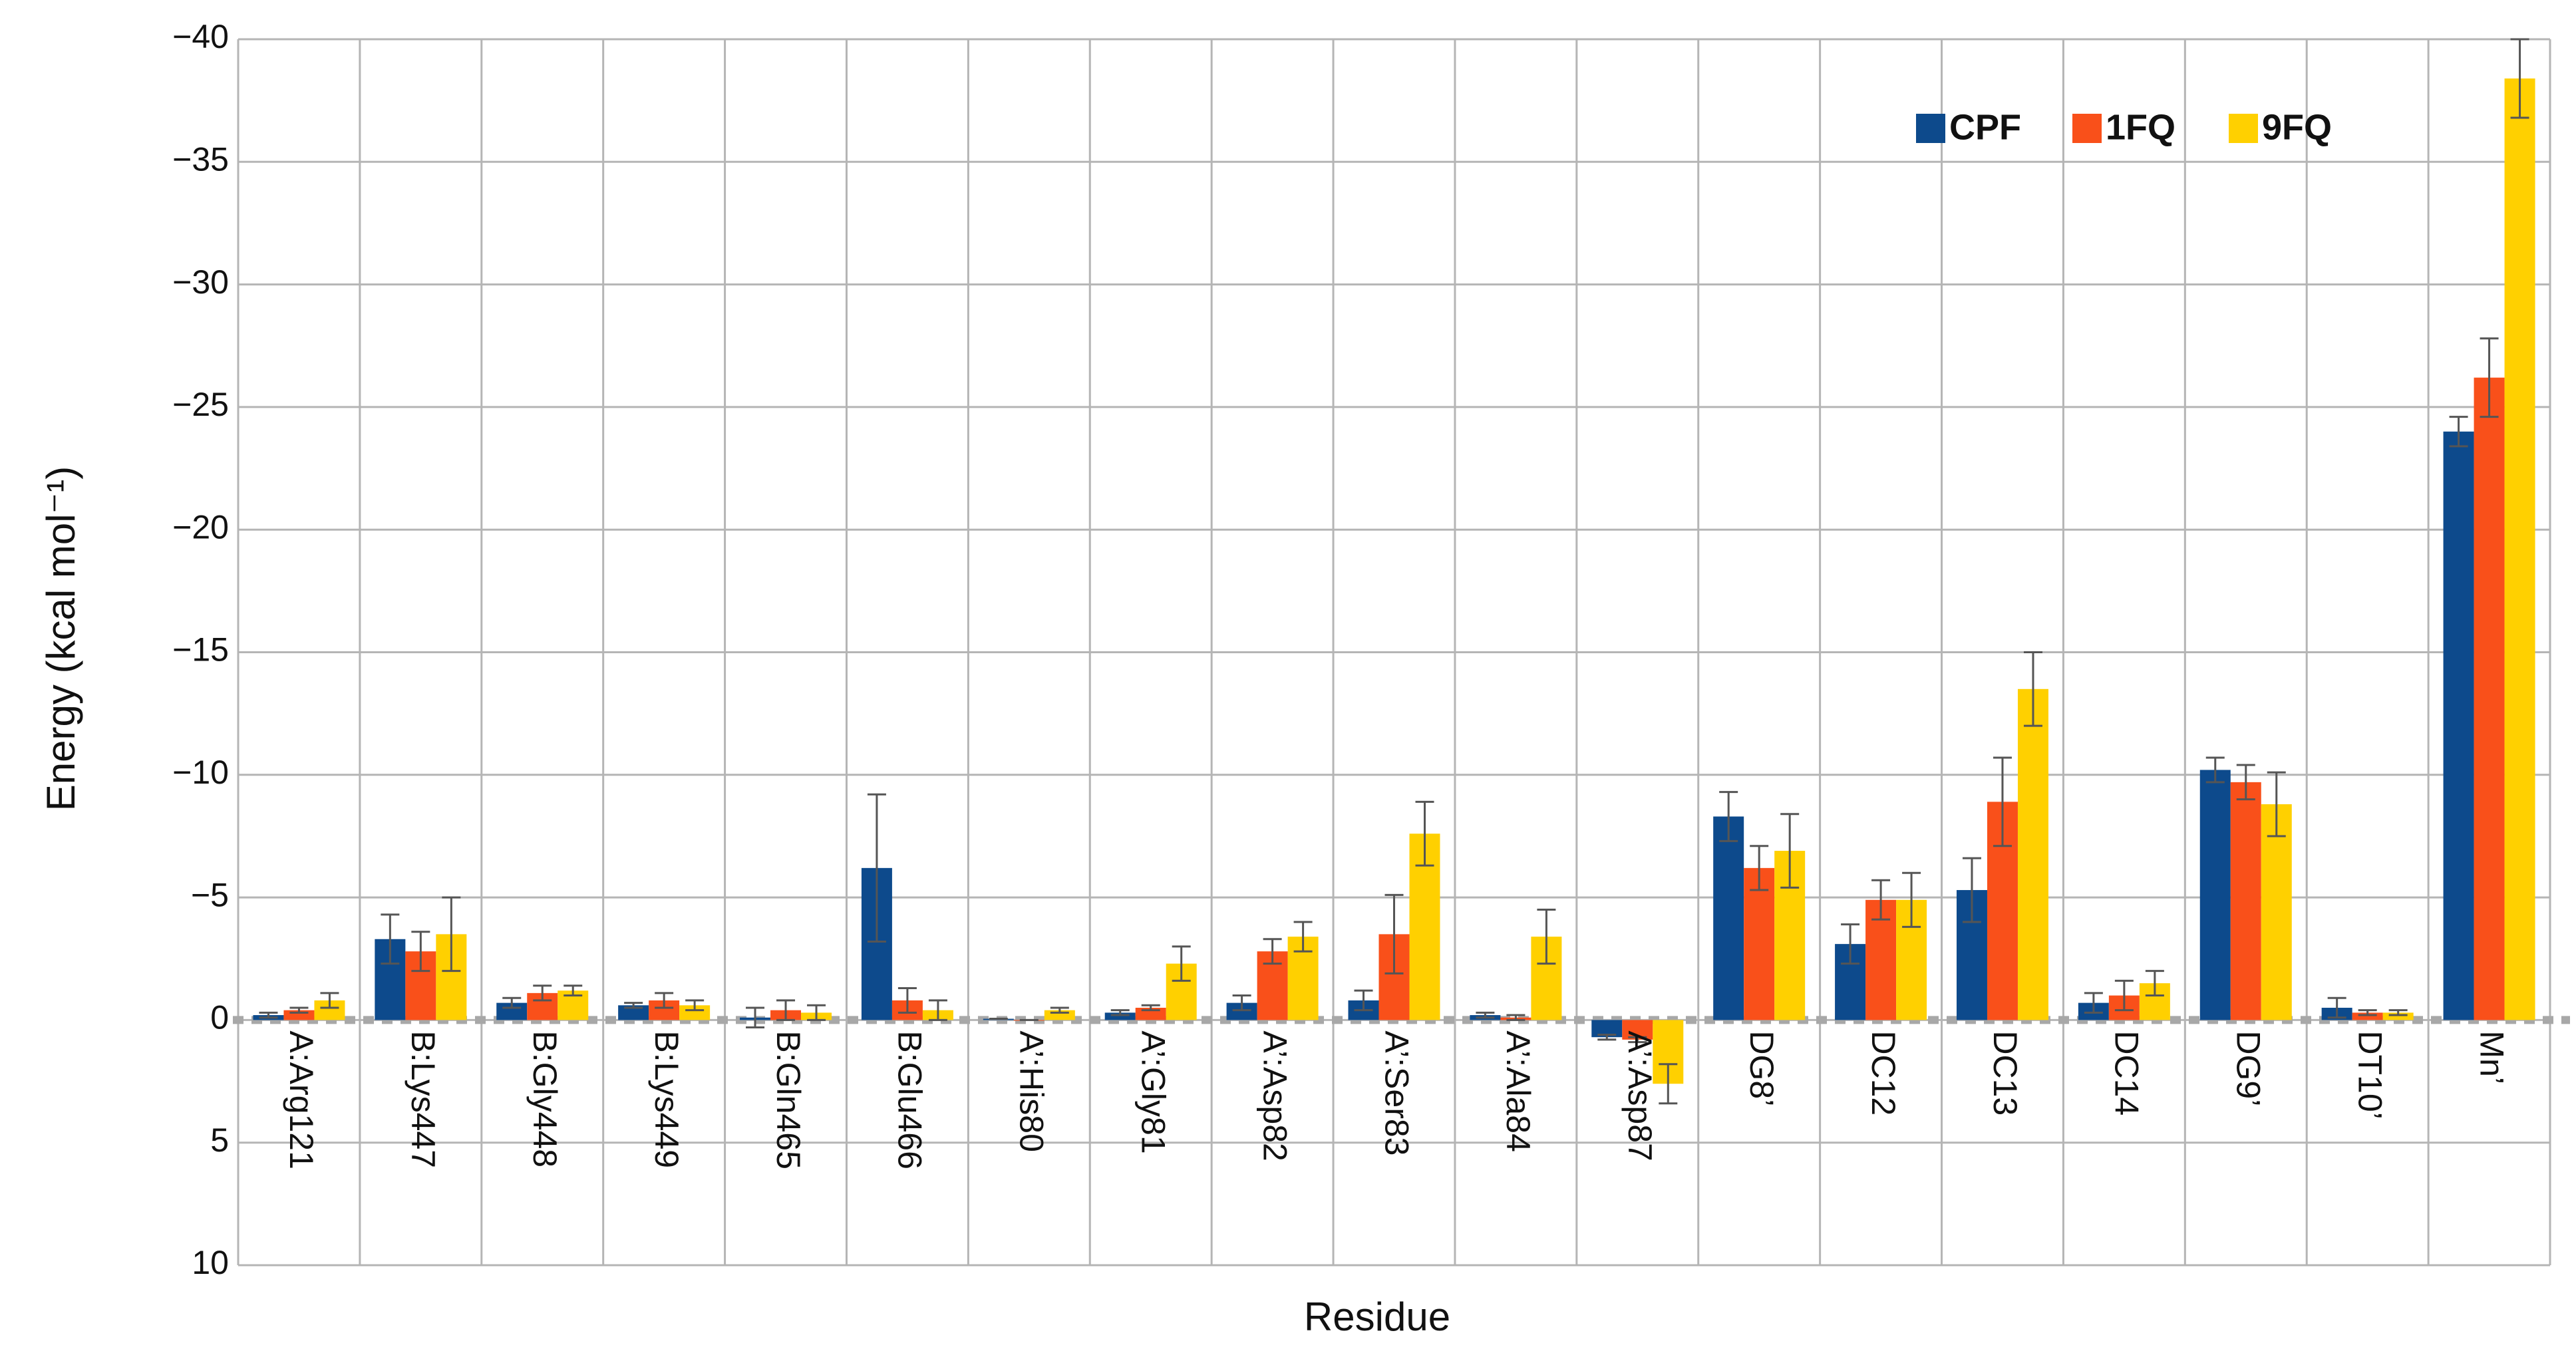 Image resolution: width=2576 pixels, height=1359 pixels. What do you see at coordinates (2124, 127) in the screenshot?
I see `legend: CPF 1FQ 9FQ` at bounding box center [2124, 127].